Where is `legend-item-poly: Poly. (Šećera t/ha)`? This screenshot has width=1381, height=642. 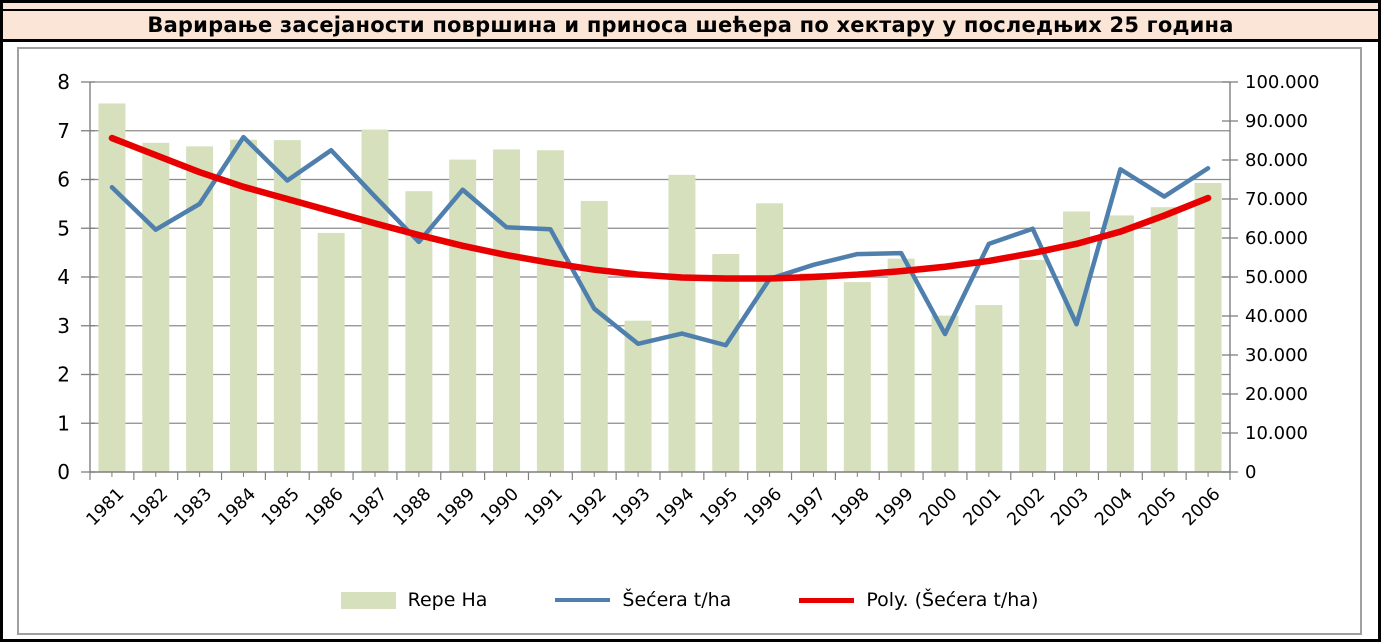
legend-item-poly: Poly. (Šećera t/ha) is located at coordinates (918, 600).